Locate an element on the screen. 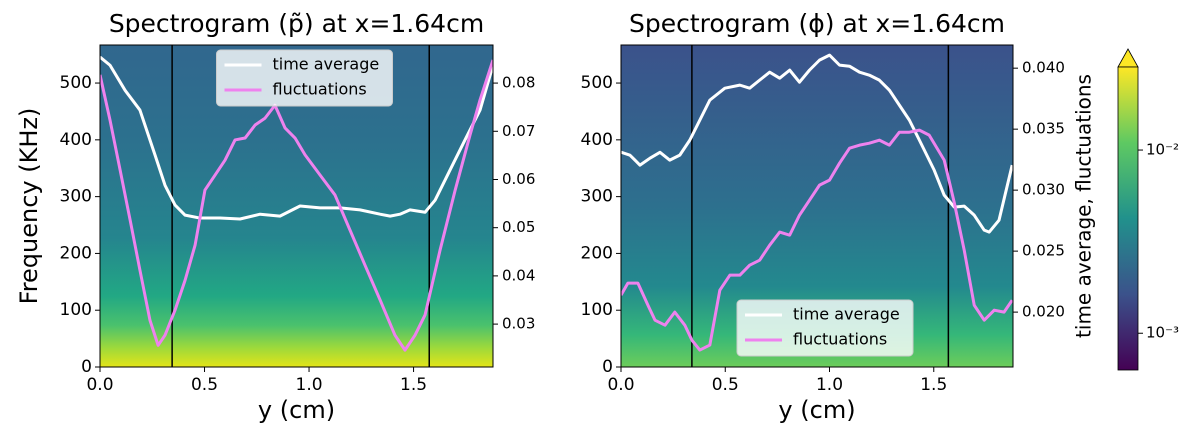 The width and height of the screenshot is (1189, 432). colorbar is located at coordinates (1128, 218).